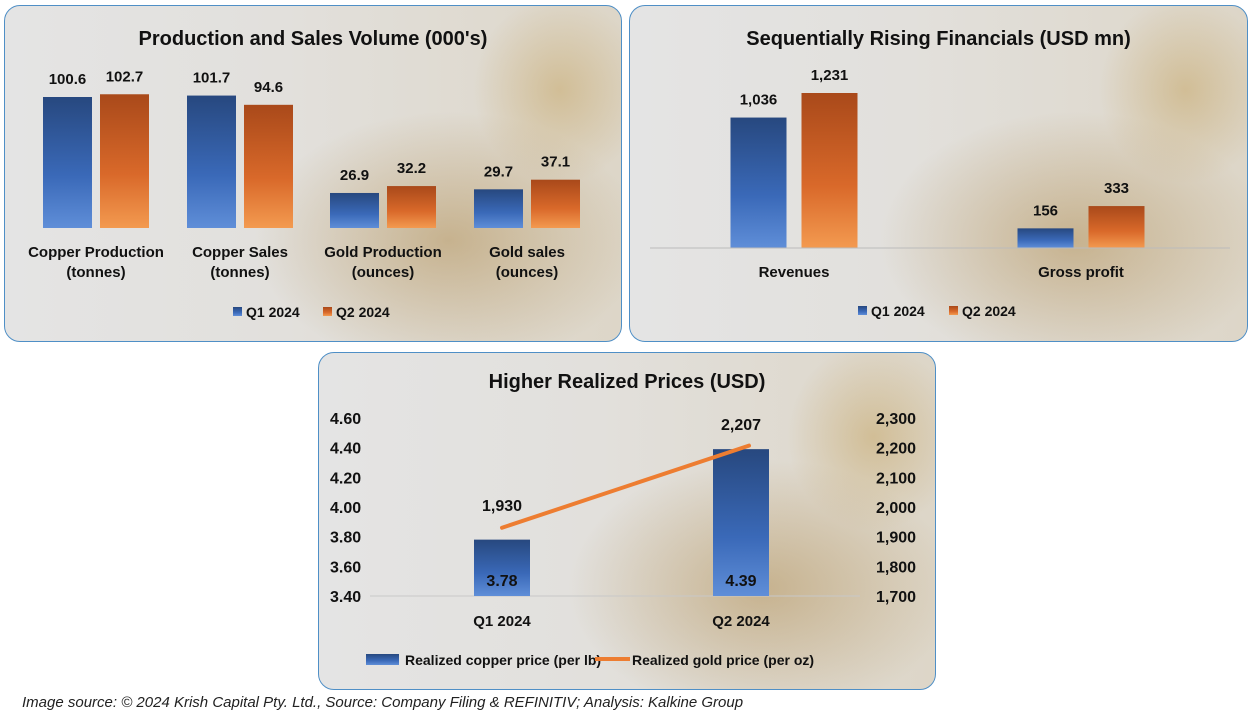 The height and width of the screenshot is (717, 1251). I want to click on chart-title: Higher Realized Prices (USD), so click(627, 382).